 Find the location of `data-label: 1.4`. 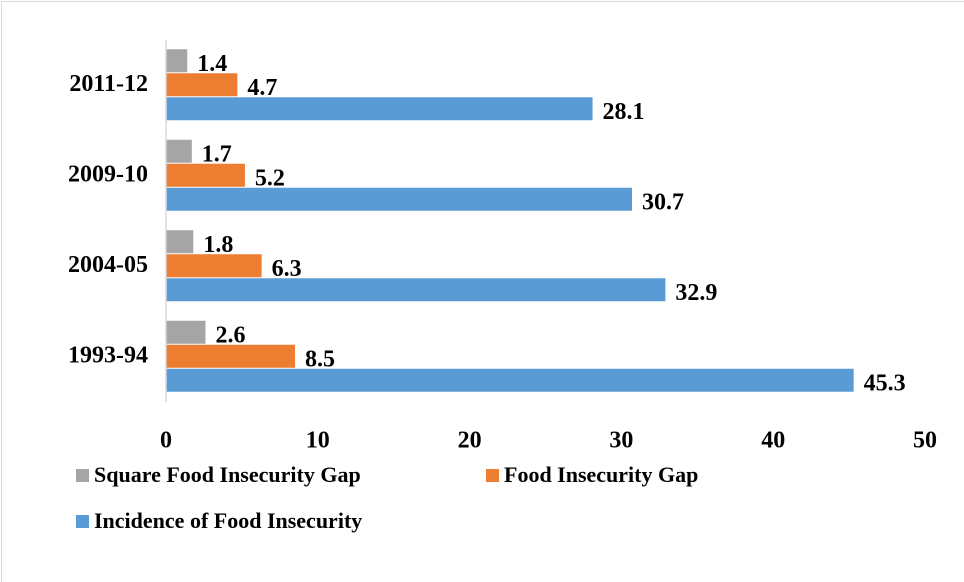

data-label: 1.4 is located at coordinates (212, 64).